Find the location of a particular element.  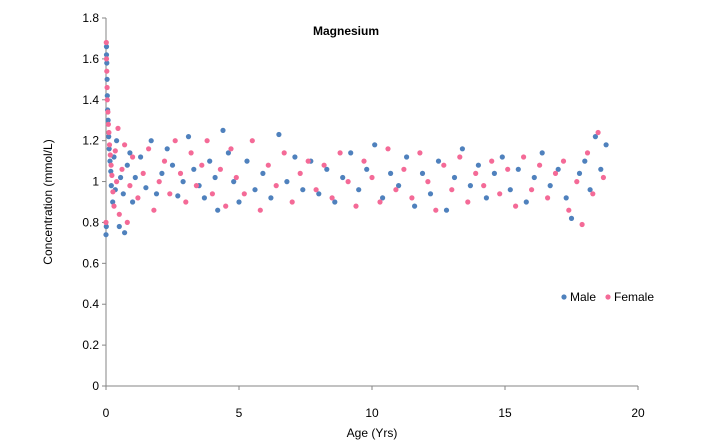

x-tick-label: 10 is located at coordinates (372, 413).